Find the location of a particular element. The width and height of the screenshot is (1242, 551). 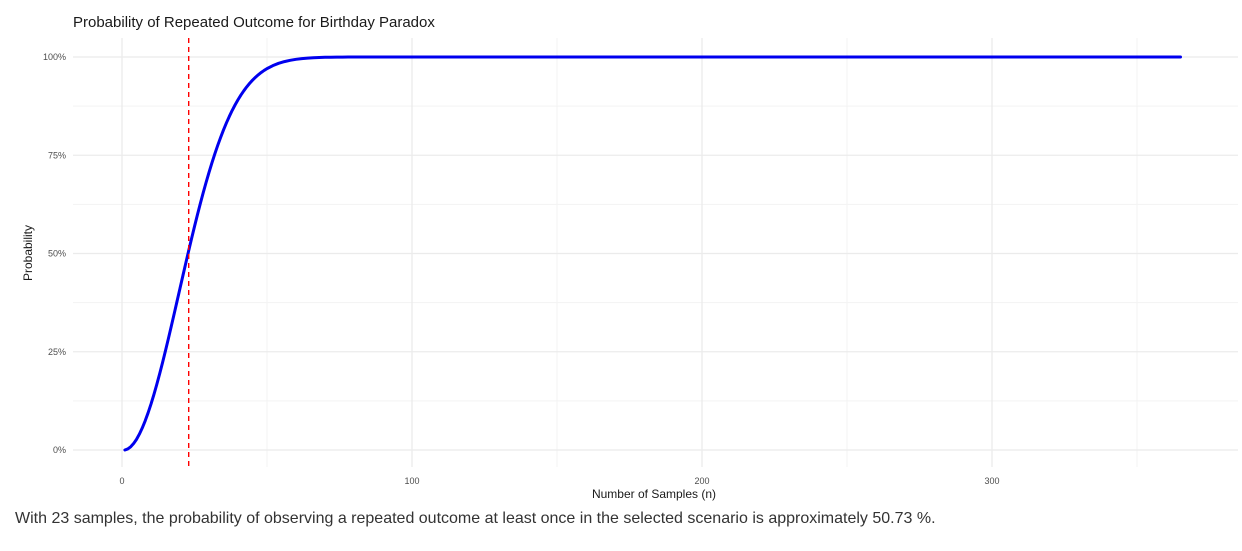

x-tick-label: 100 is located at coordinates (411, 481).